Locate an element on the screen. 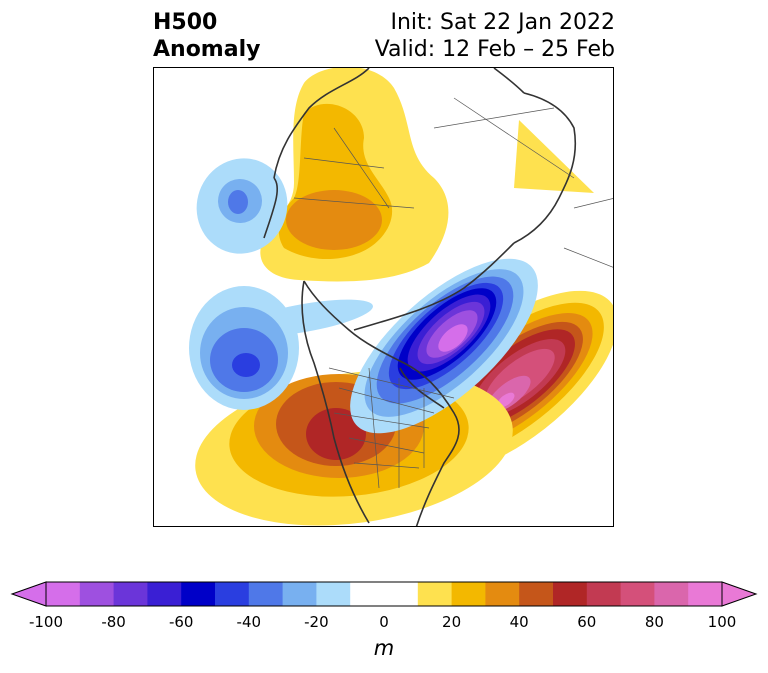  colorbar-tick-label: -100 is located at coordinates (46, 622).